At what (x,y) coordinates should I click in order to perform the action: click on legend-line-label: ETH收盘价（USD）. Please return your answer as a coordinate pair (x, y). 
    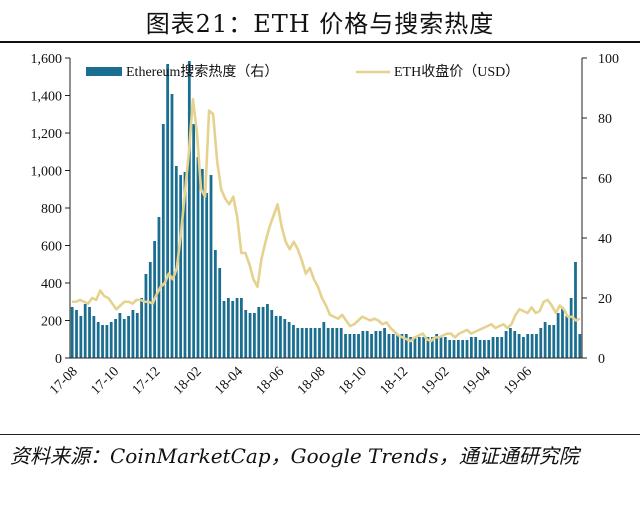
    Looking at the image, I should click on (456, 71).